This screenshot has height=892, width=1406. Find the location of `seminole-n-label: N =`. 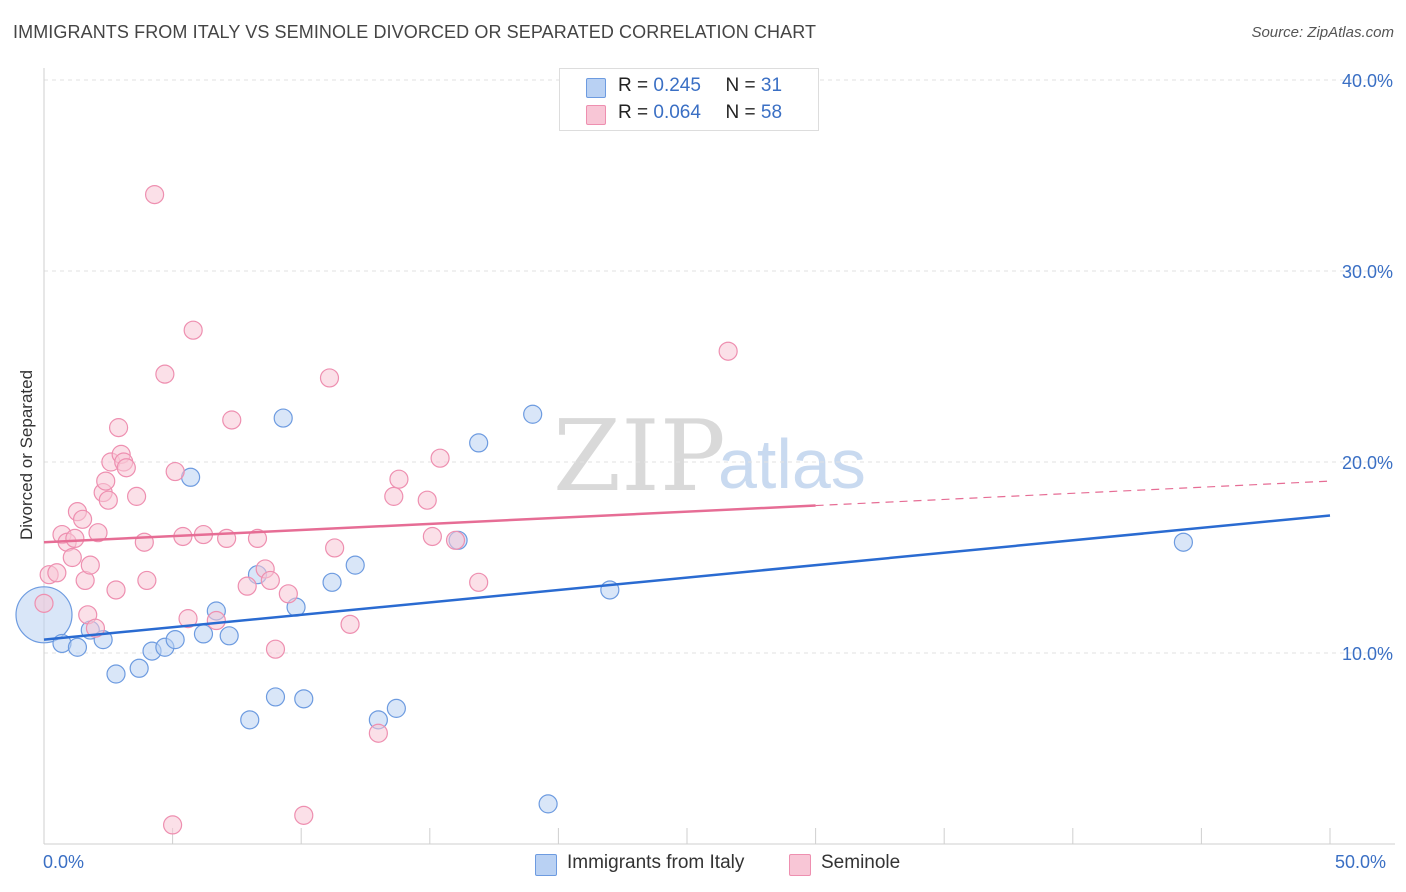

seminole-n-label: N = is located at coordinates (740, 112).